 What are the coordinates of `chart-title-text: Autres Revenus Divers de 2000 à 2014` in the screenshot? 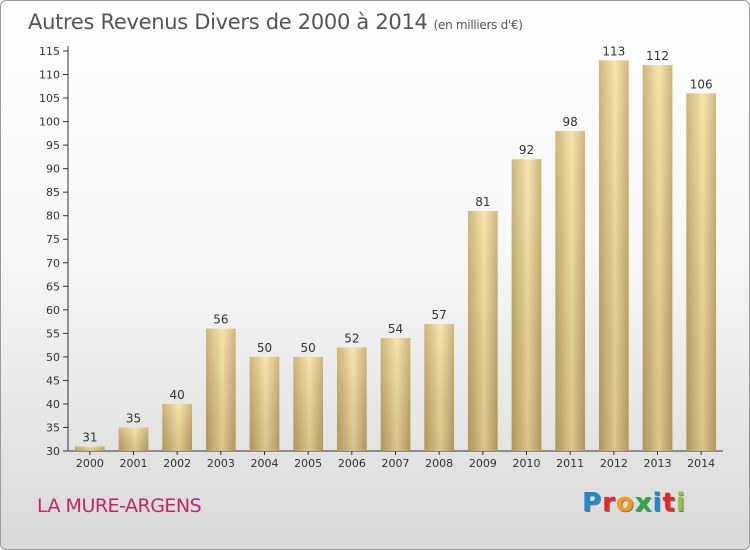 It's located at (228, 22).